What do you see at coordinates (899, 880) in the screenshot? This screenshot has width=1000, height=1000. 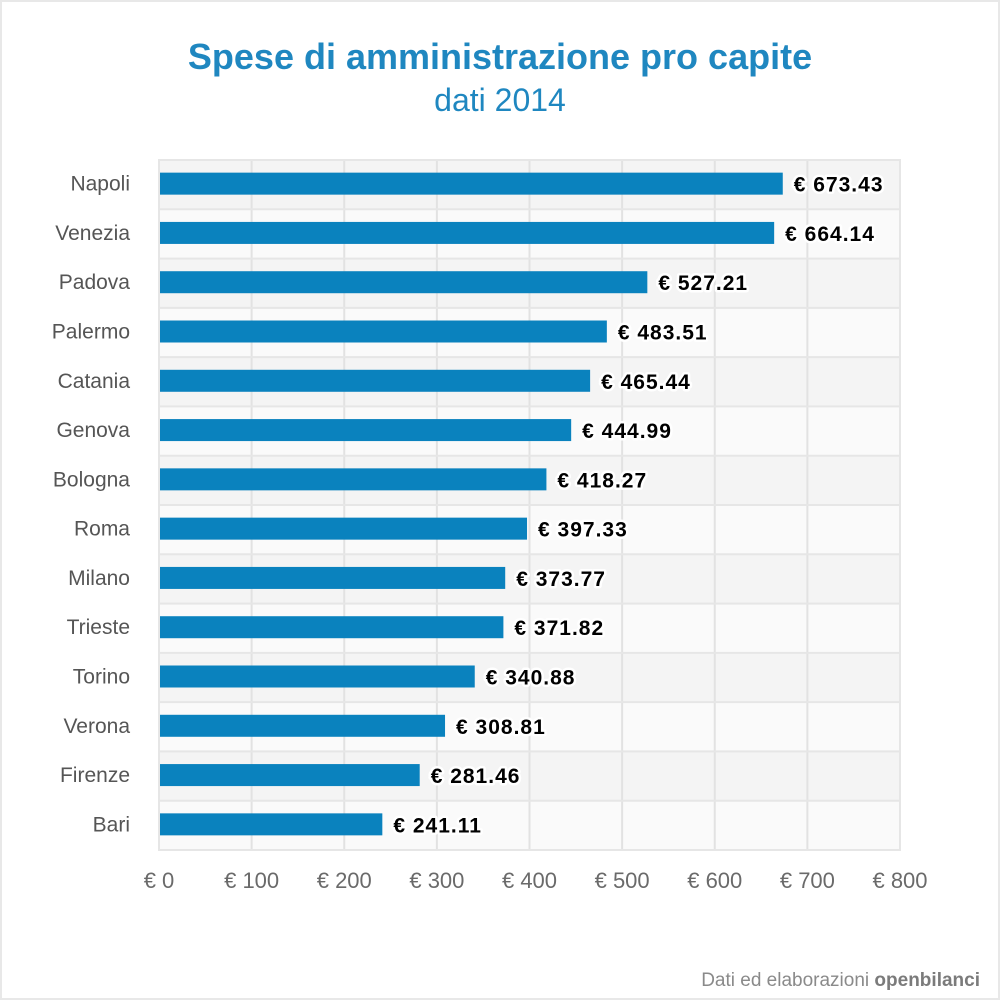 I see `x-tick-label: € 800` at bounding box center [899, 880].